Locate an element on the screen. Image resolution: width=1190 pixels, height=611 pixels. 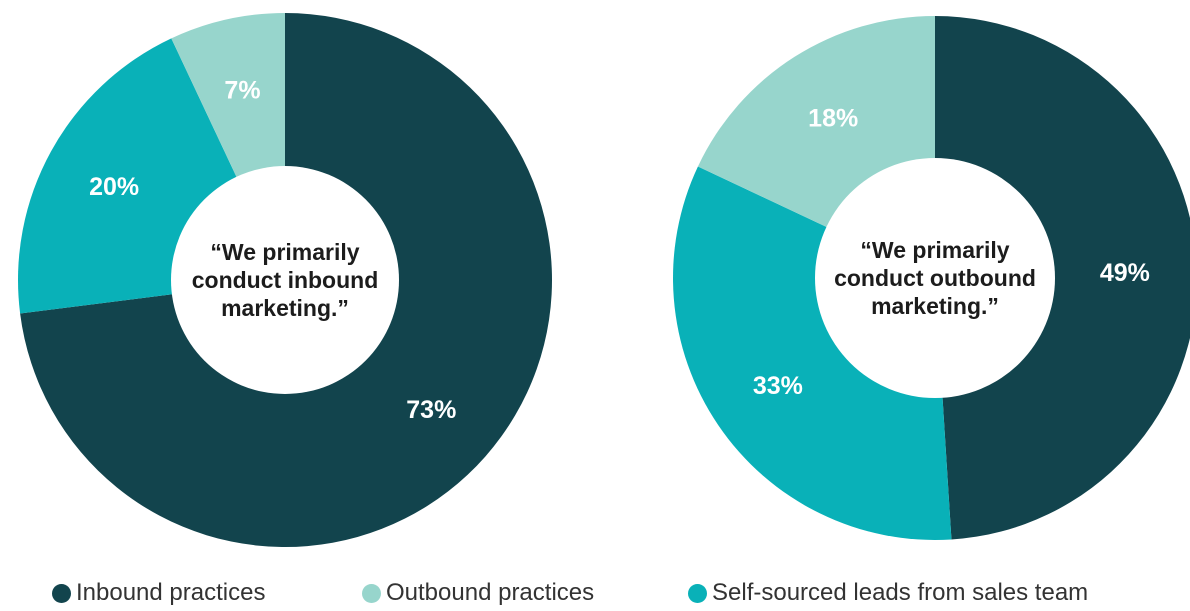
legend-item-inbound: Inbound practices is located at coordinates (158, 593).